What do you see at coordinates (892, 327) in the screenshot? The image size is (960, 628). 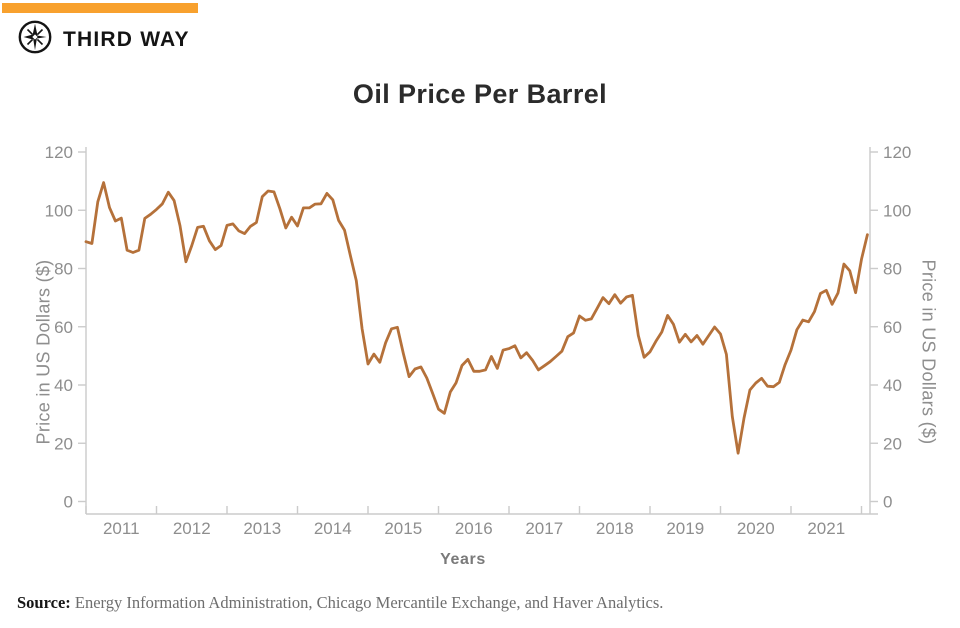 I see `y-tick-label-right: 60` at bounding box center [892, 327].